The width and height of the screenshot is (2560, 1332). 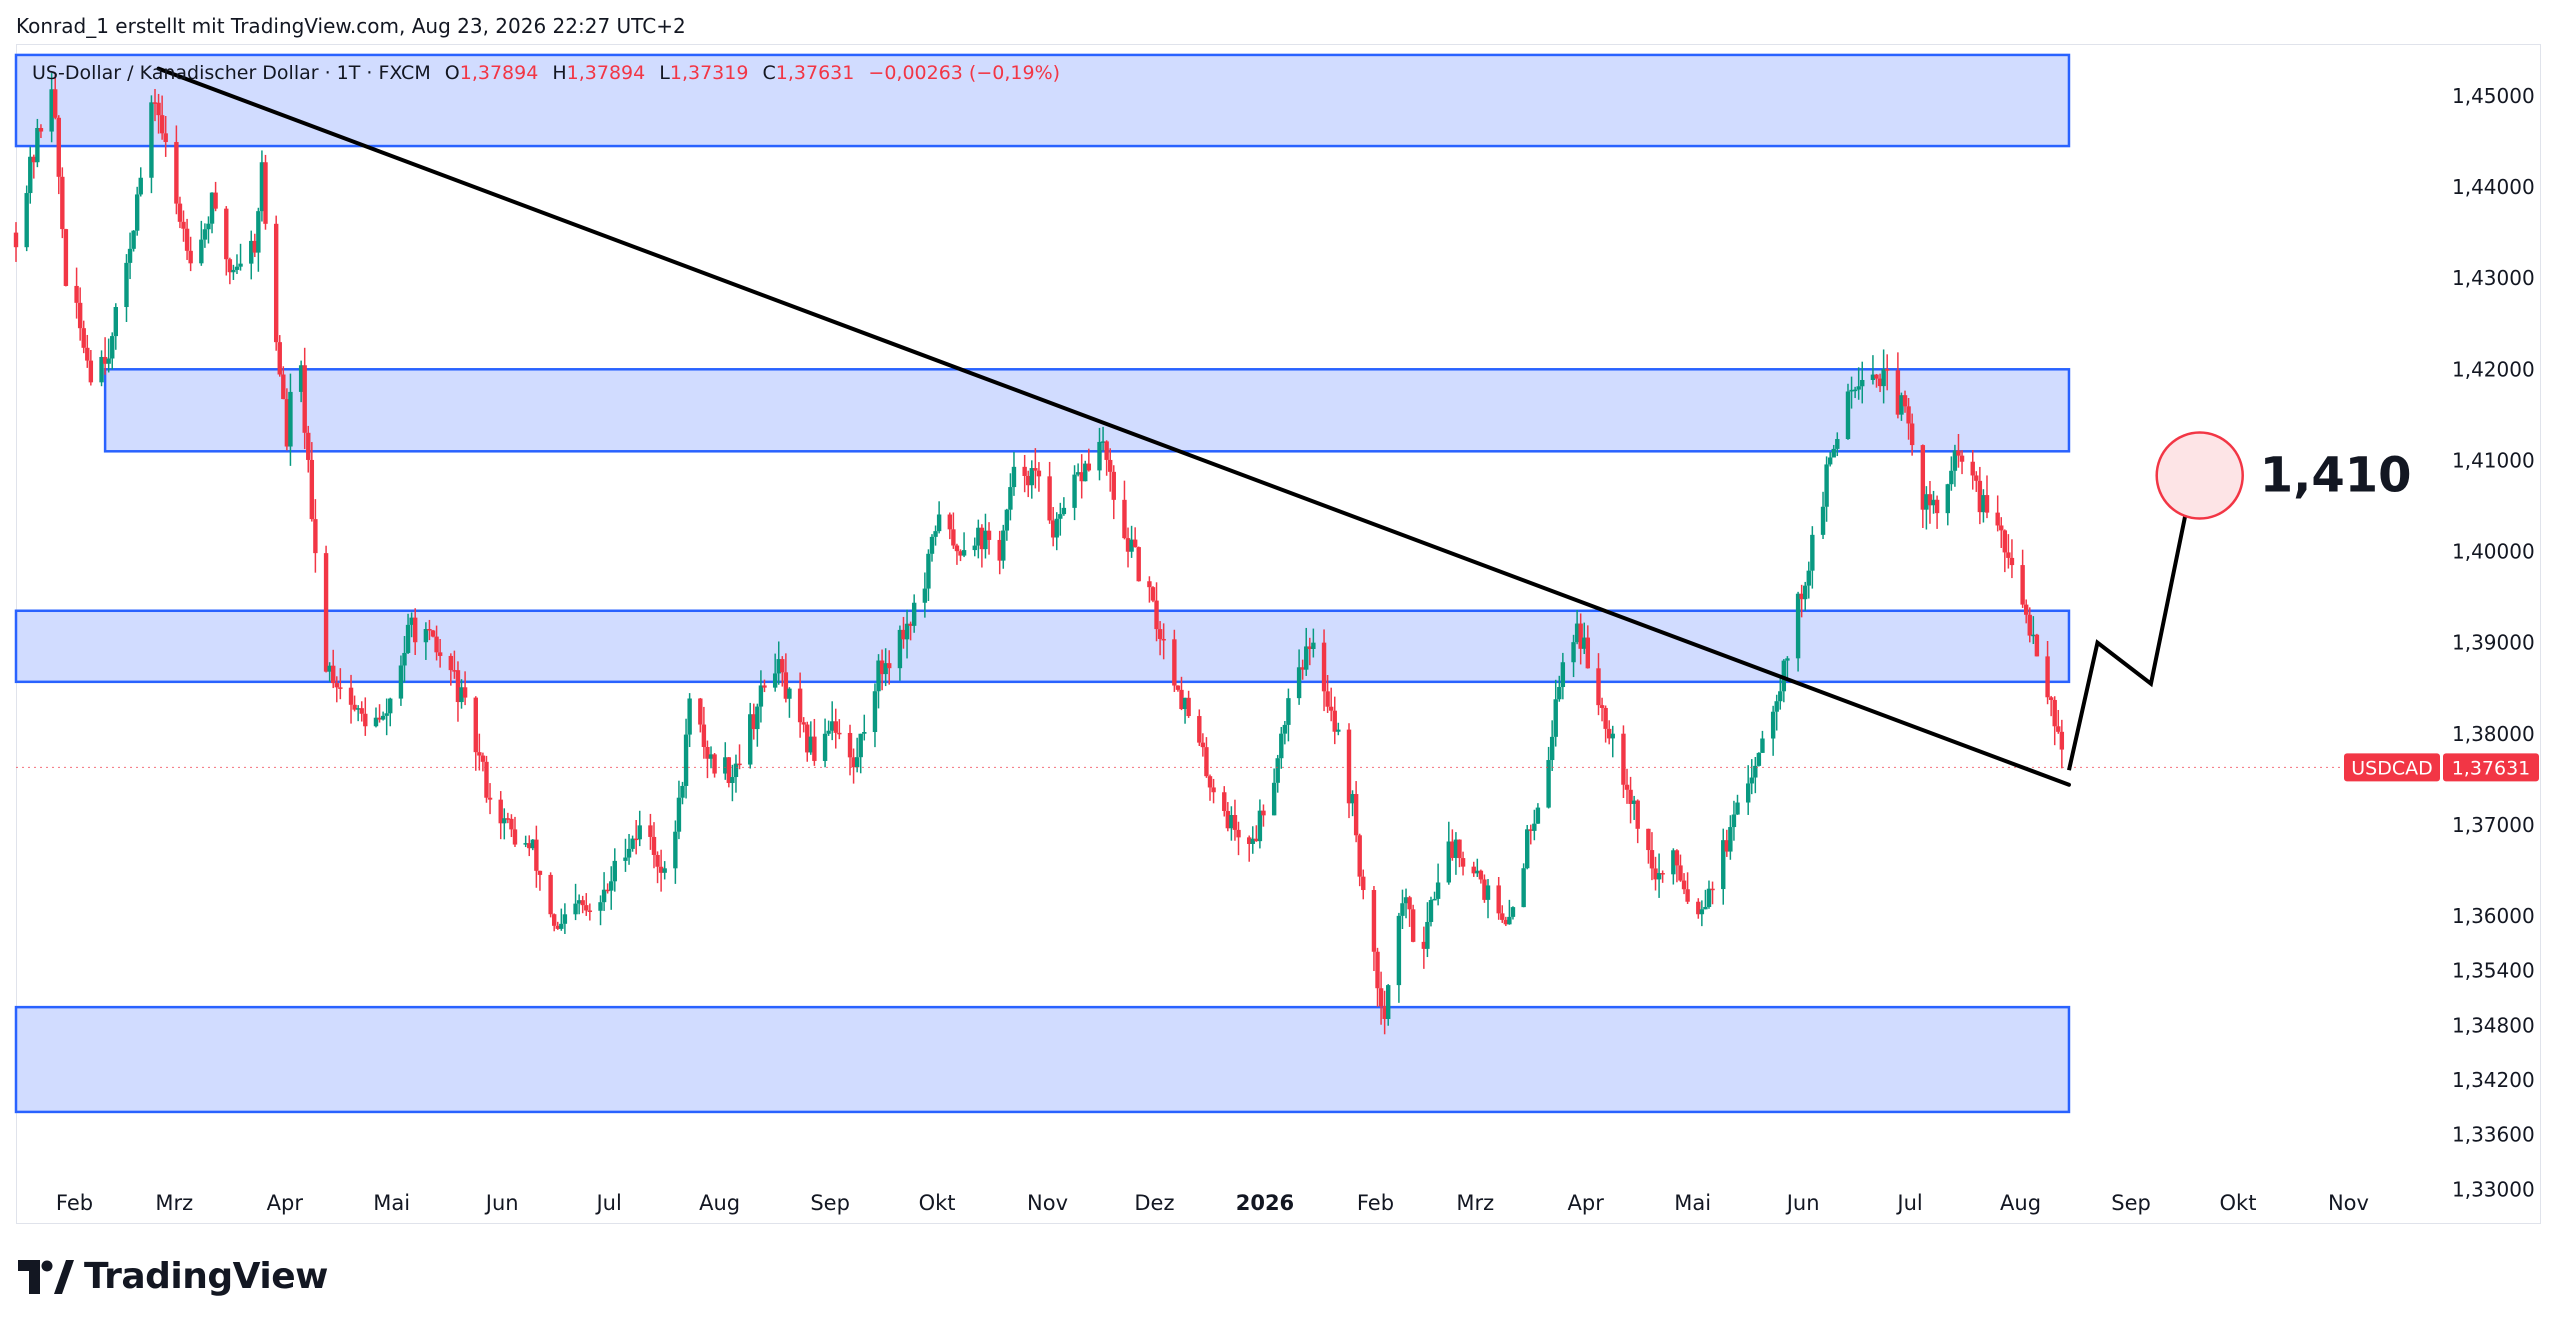 I want to click on price-axis-label: 1,41000, so click(x=2493, y=460).